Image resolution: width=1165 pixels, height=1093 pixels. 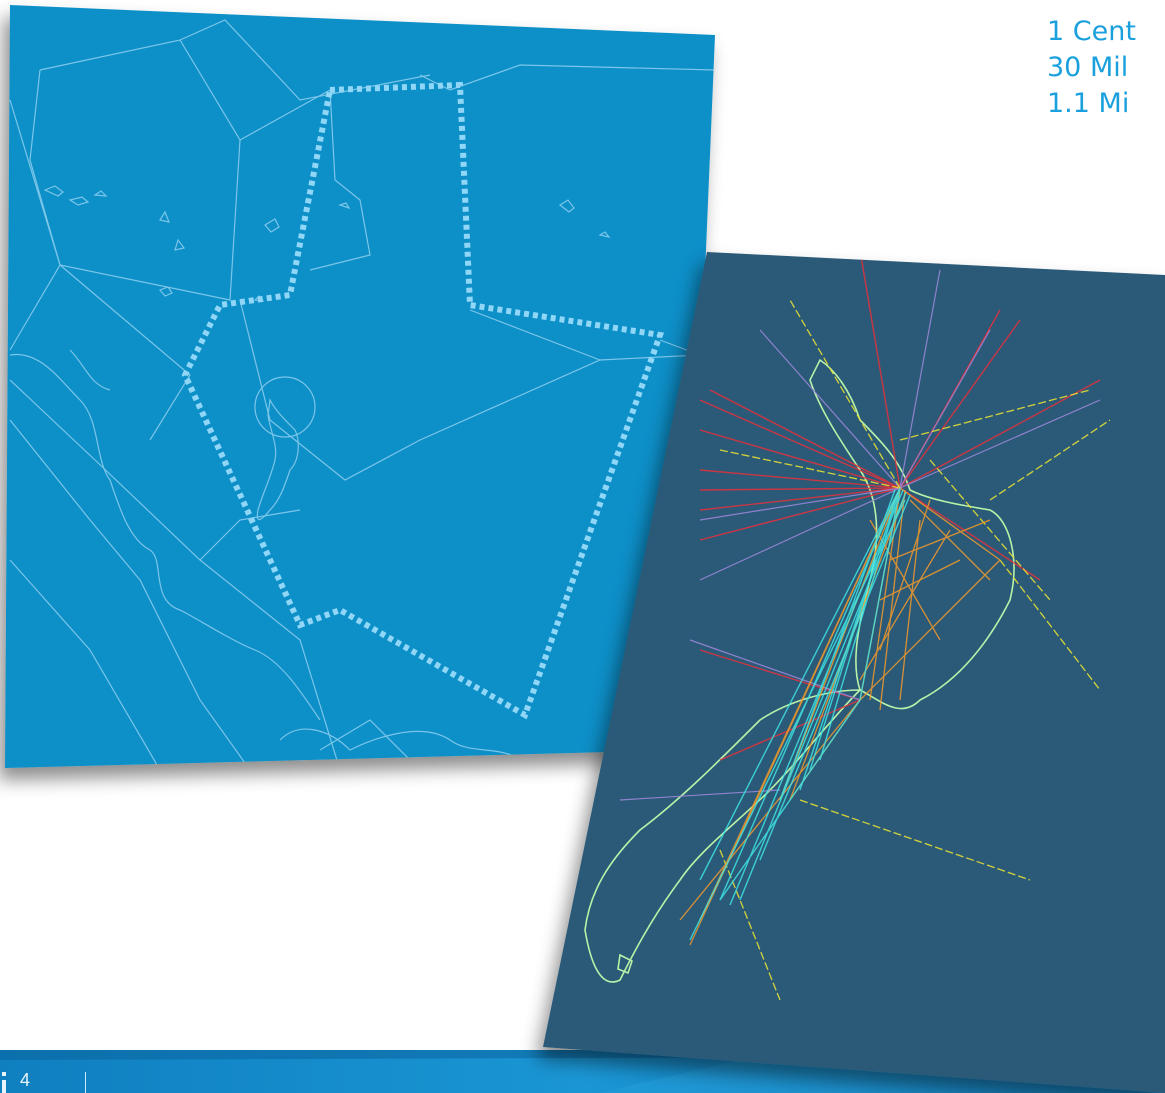 I want to click on statistics-text: 1 Cent 30 Mil 1.1 Mi, so click(x=1091, y=68).